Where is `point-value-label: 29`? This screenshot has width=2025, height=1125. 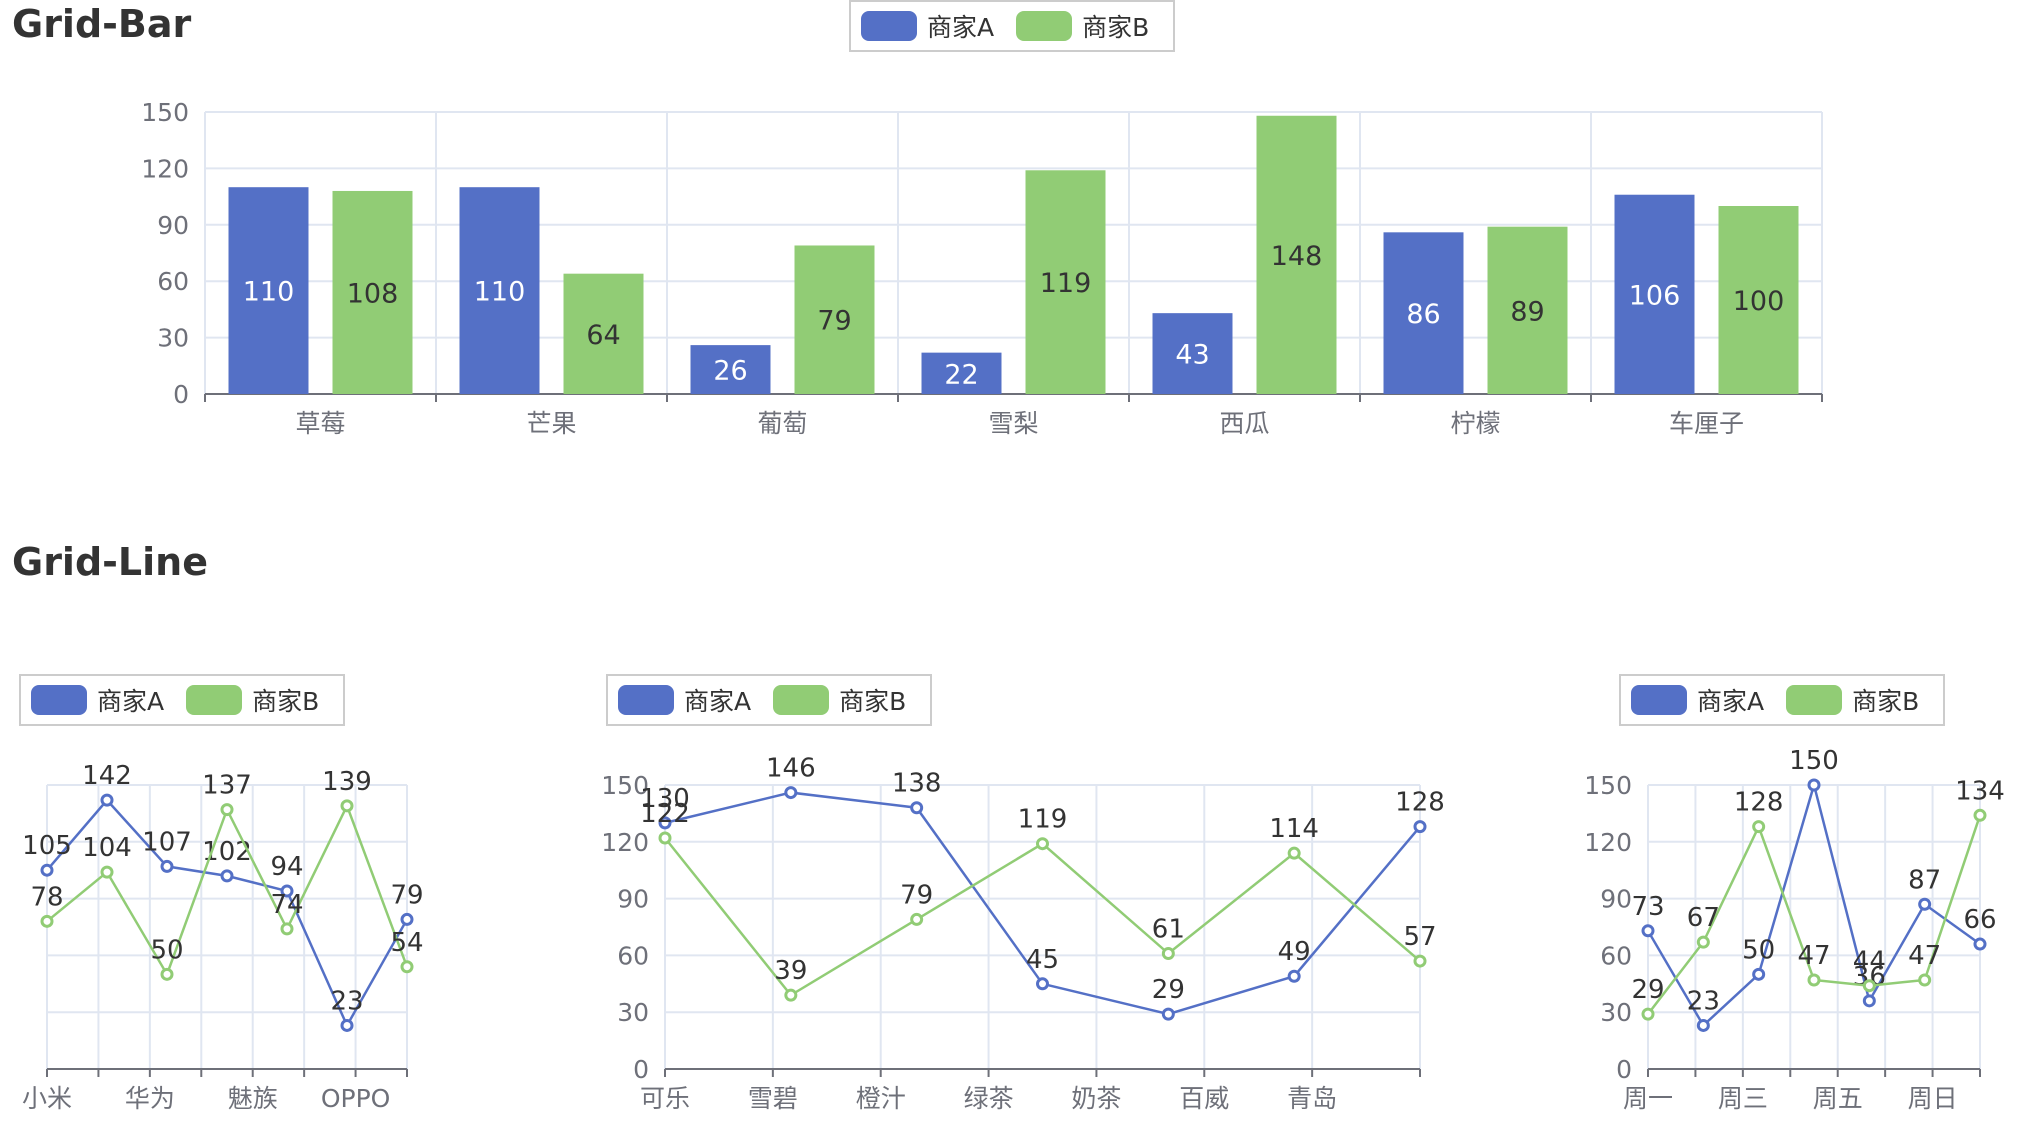 point-value-label: 29 is located at coordinates (1168, 990).